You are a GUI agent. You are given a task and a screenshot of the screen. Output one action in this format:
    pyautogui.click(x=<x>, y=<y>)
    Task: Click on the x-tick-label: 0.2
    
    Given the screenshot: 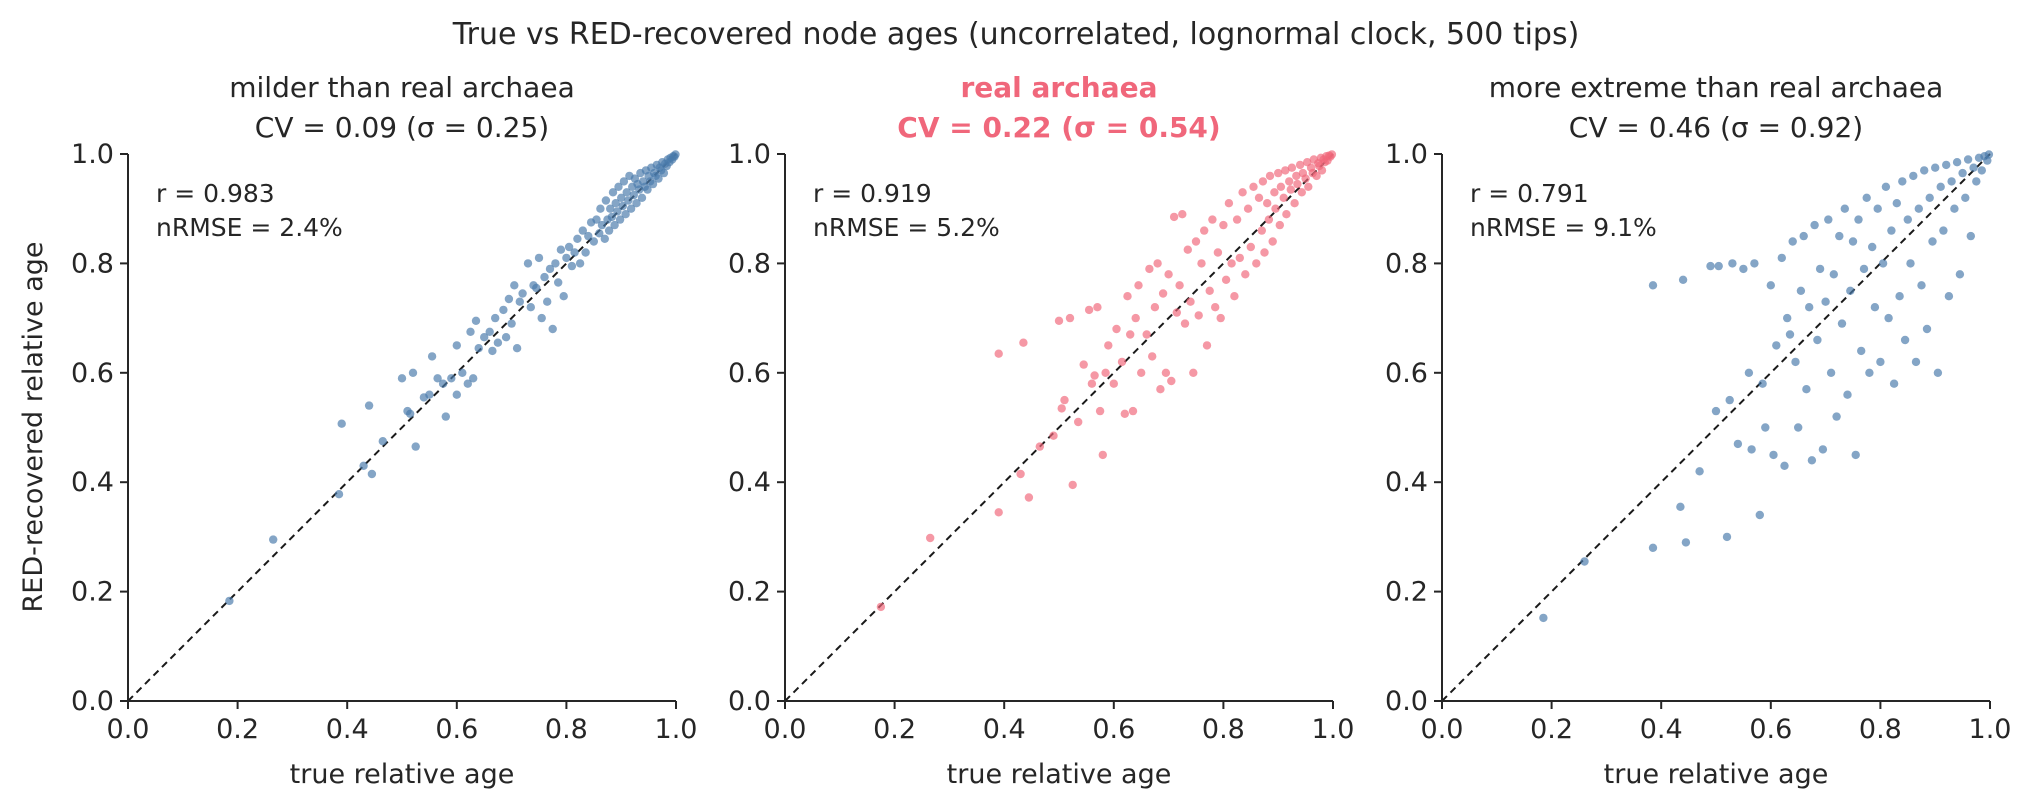 What is the action you would take?
    pyautogui.click(x=894, y=729)
    